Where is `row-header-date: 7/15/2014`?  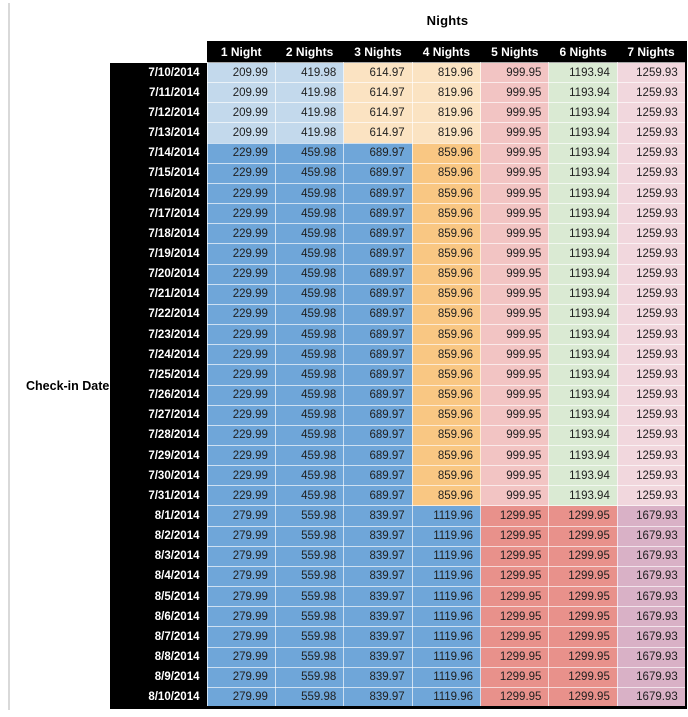
row-header-date: 7/15/2014 is located at coordinates (158, 173).